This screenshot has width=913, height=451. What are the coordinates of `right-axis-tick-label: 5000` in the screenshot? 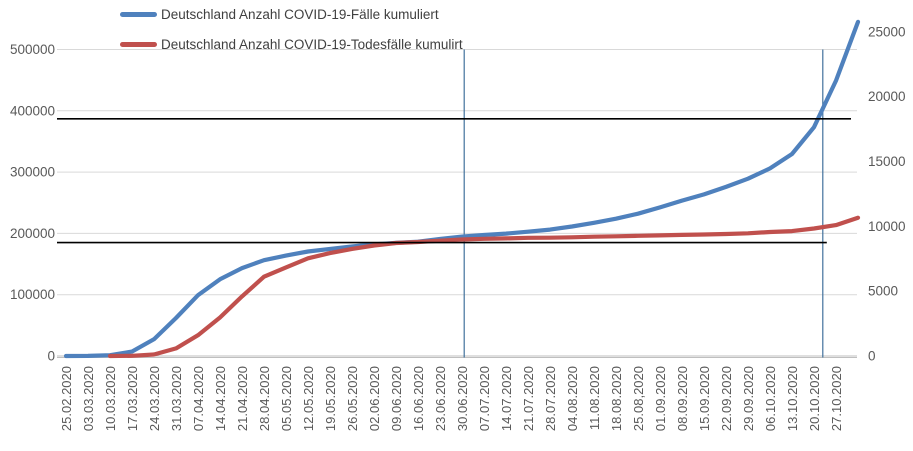 It's located at (883, 291).